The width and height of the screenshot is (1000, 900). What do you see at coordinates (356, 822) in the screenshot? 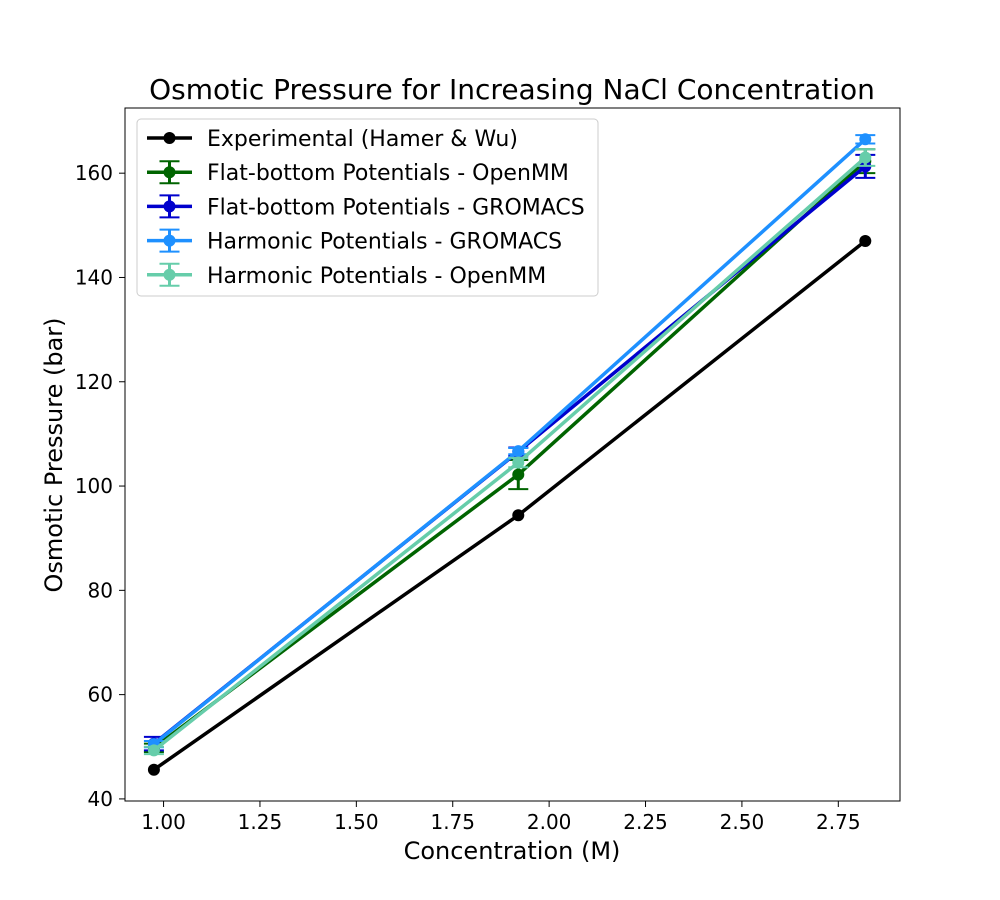
I see `x-tick-label: 1.50` at bounding box center [356, 822].